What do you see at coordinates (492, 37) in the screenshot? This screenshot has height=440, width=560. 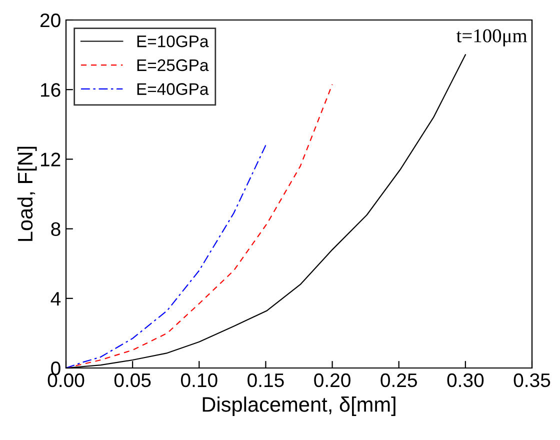 I see `annotation: t=100μm` at bounding box center [492, 37].